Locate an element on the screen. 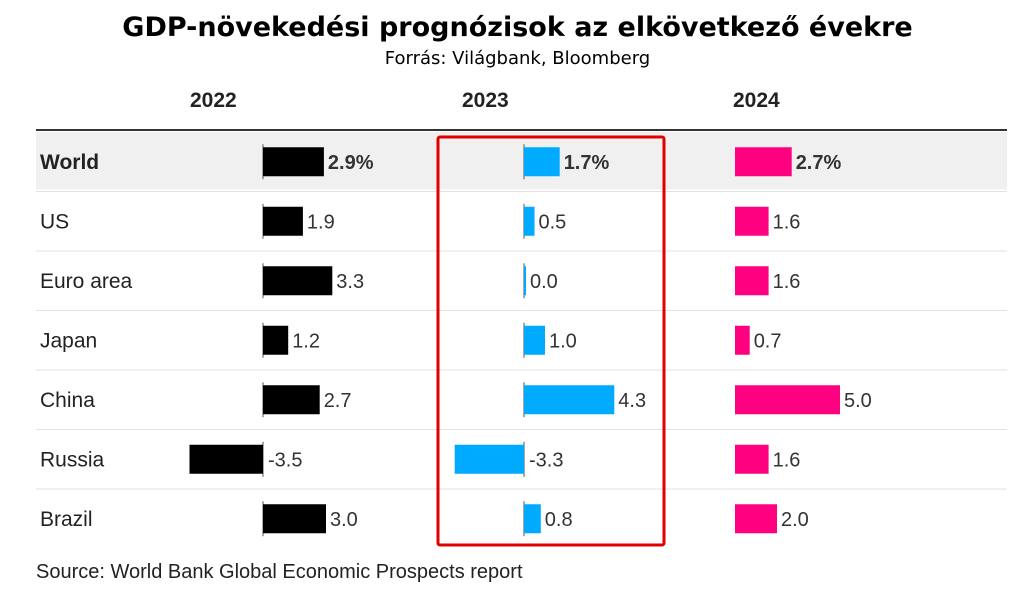 This screenshot has height=593, width=1035. data-label: 0.7 is located at coordinates (768, 341).